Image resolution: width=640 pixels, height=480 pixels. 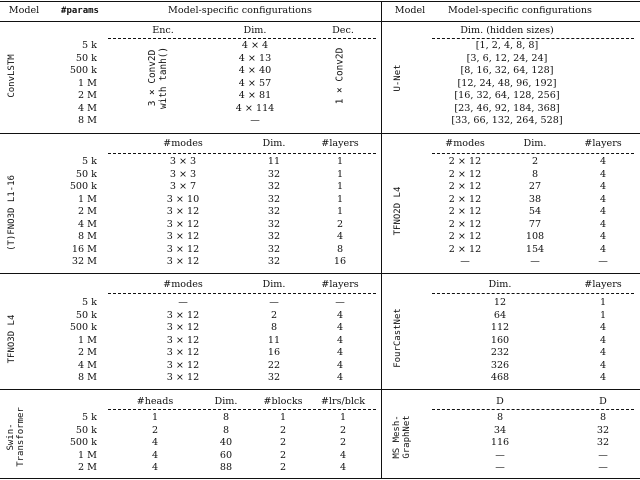 What do you see at coordinates (183, 186) in the screenshot?
I see `table-cell: 3 × 7` at bounding box center [183, 186].